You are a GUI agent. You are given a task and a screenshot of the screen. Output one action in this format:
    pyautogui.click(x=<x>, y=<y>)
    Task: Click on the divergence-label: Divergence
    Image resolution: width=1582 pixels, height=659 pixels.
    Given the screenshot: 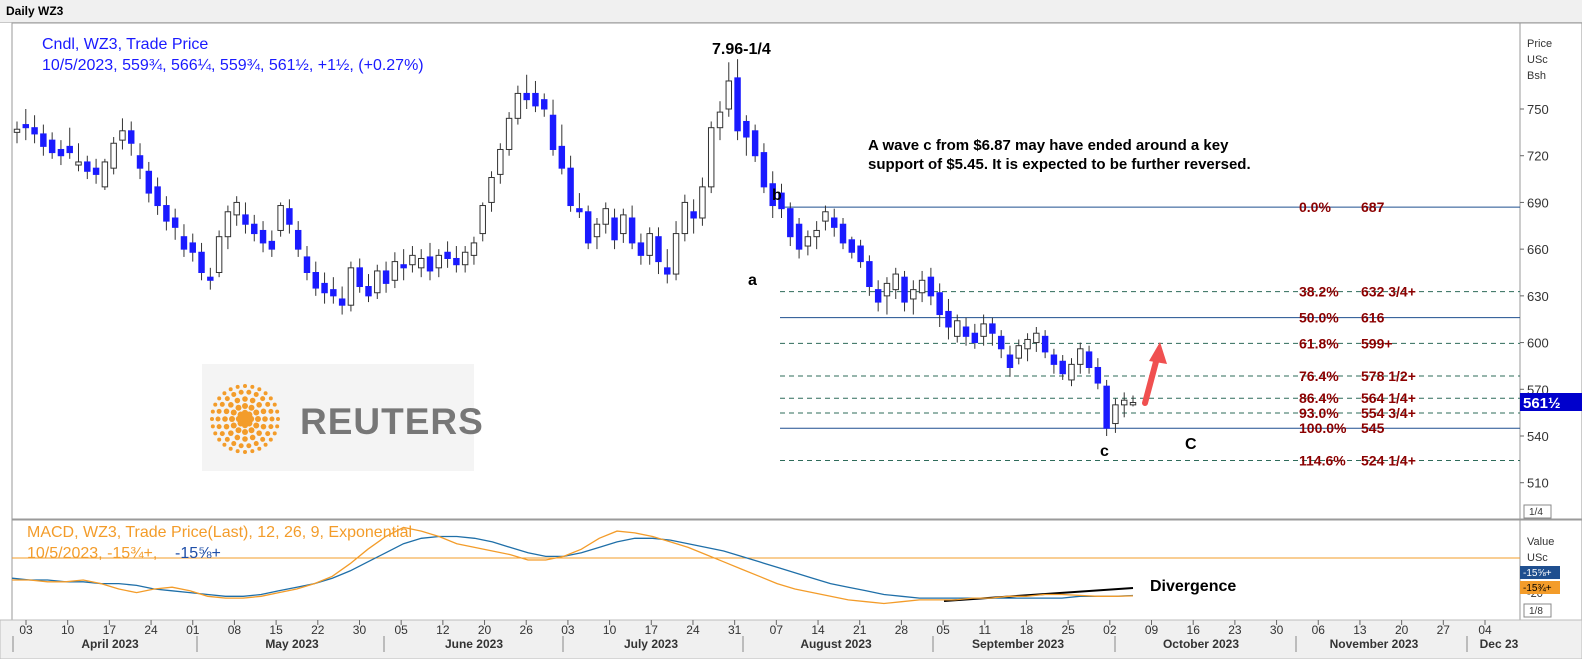 What is the action you would take?
    pyautogui.click(x=1193, y=586)
    